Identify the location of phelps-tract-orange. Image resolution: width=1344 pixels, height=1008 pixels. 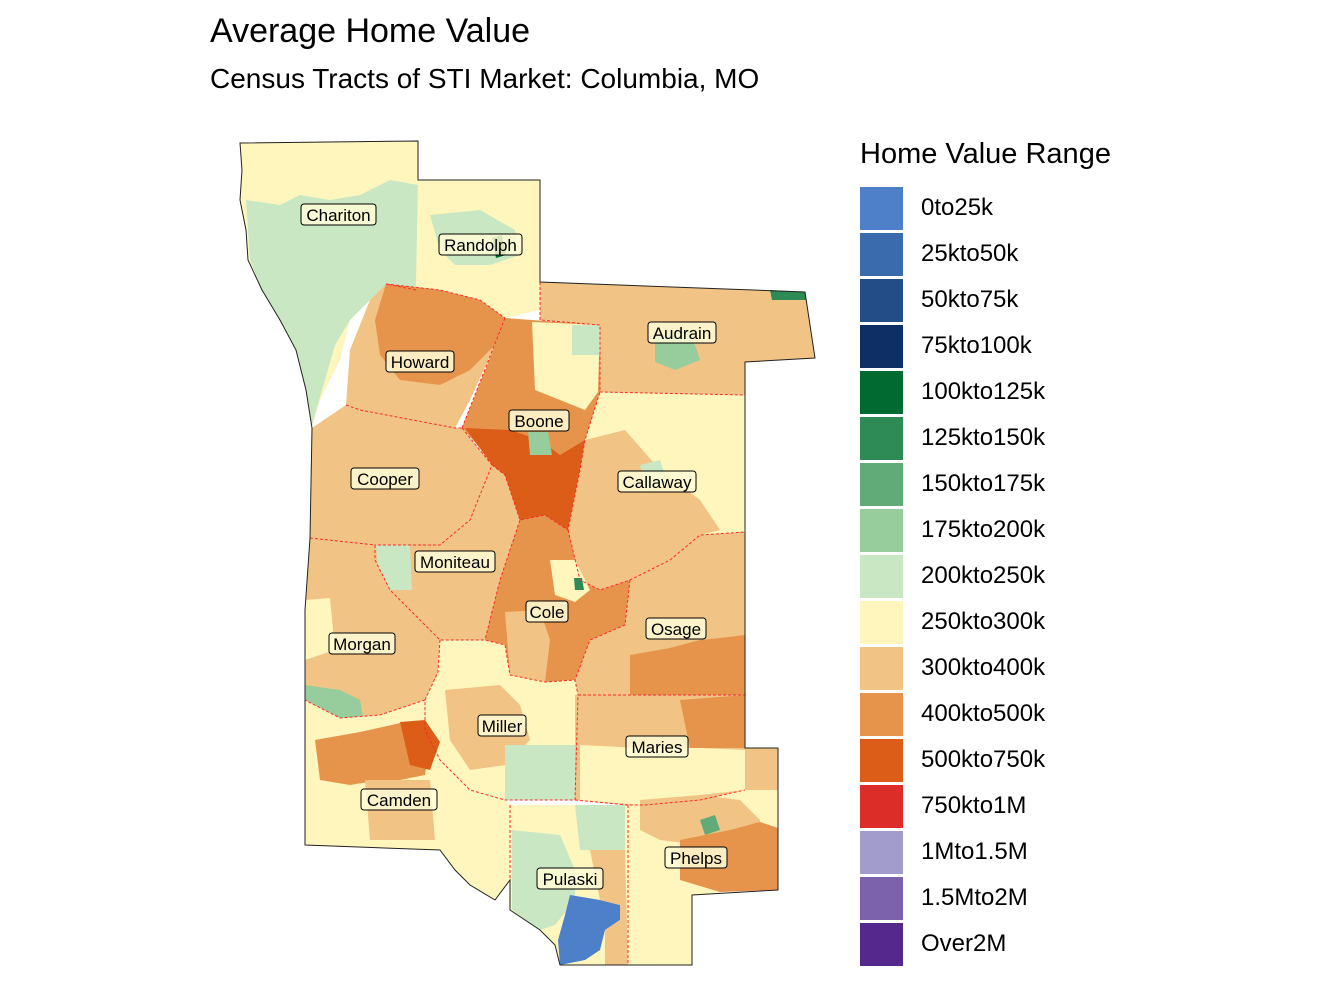
(729, 857).